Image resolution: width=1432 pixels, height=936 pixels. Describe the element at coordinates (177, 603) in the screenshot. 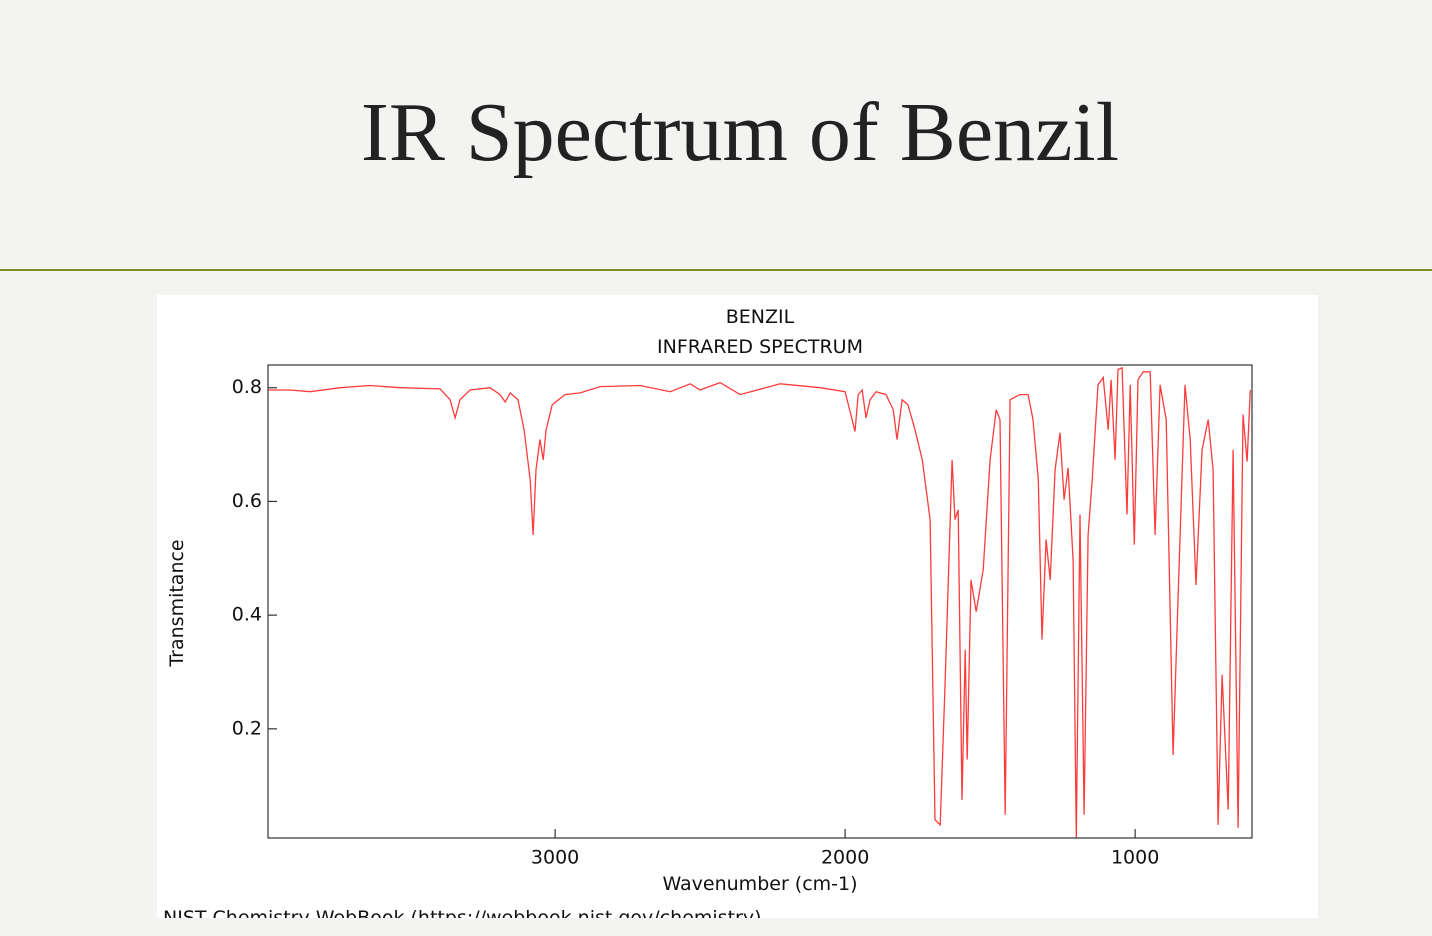

I see `y-axis-label: Transmitance` at that location.